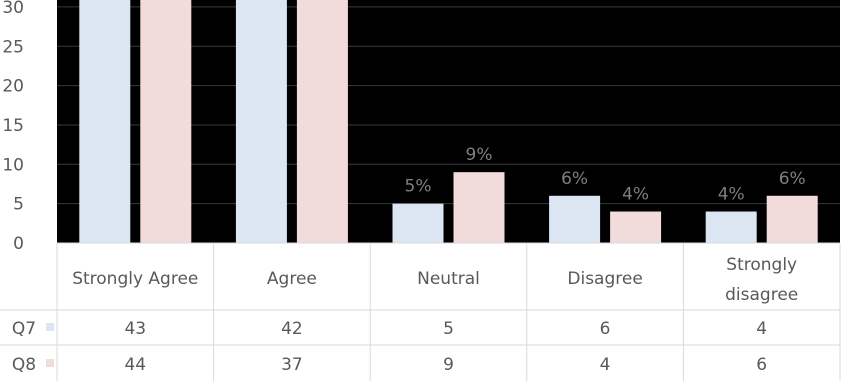  What do you see at coordinates (448, 329) in the screenshot?
I see `table-cell: 5` at bounding box center [448, 329].